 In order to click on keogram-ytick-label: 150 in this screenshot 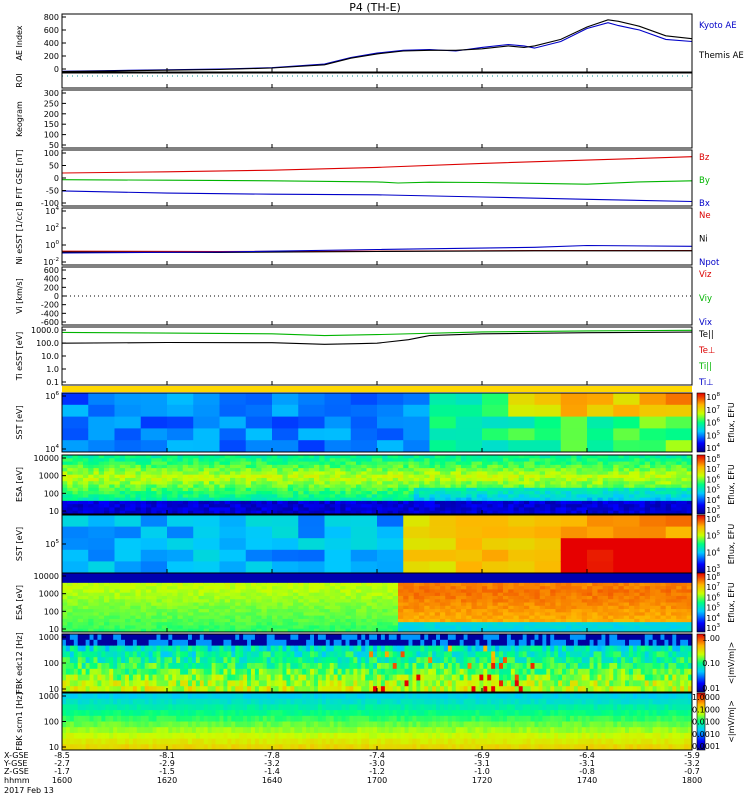, I will do `click(51, 124)`.